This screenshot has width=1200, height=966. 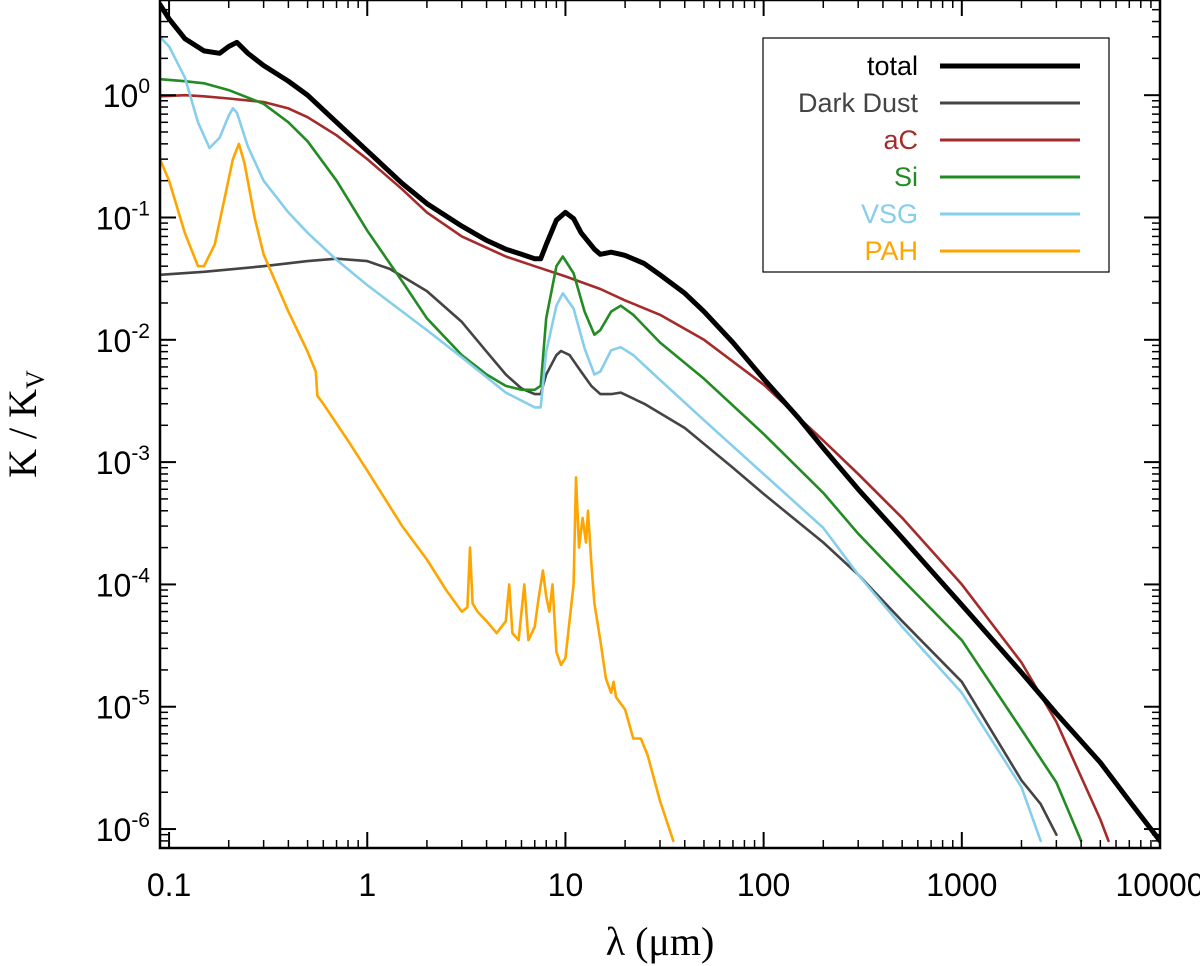 I want to click on legend-label-total: total, so click(x=892, y=66).